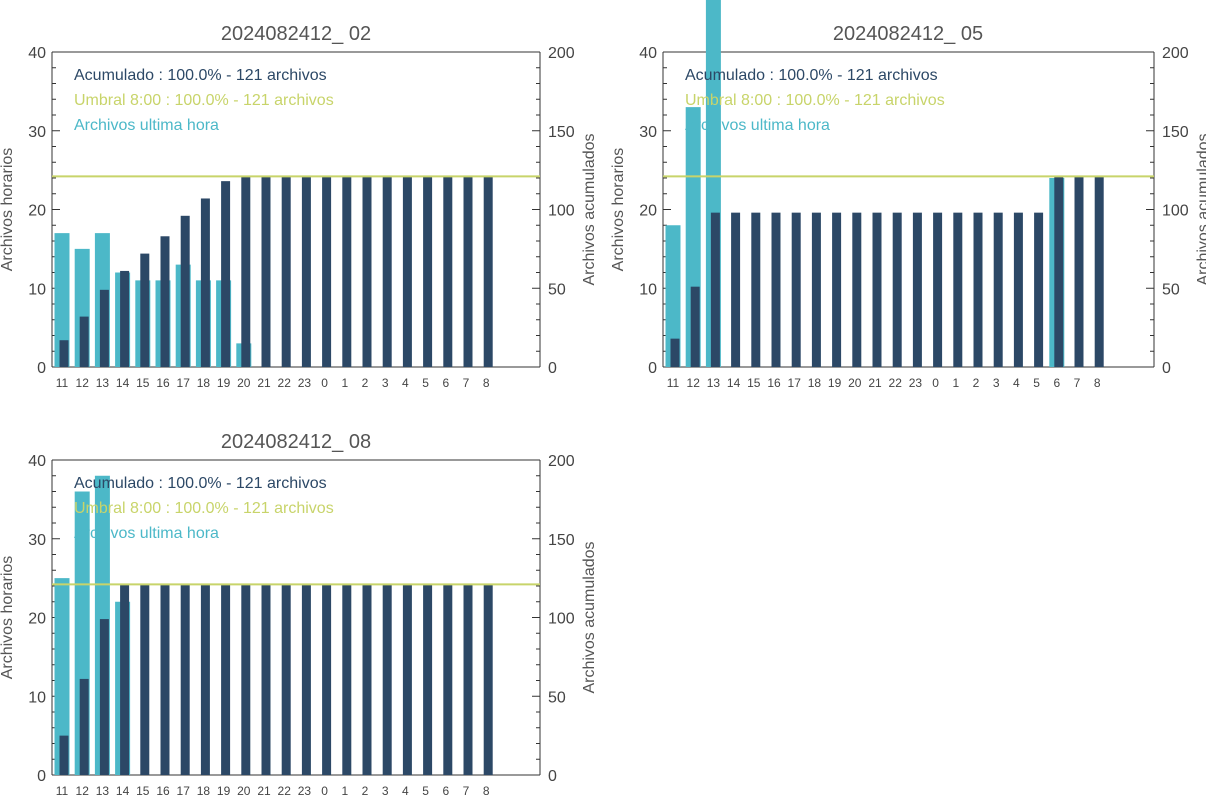 This screenshot has height=796, width=1206. Describe the element at coordinates (264, 383) in the screenshot. I see `x-tick-label: 21` at that location.